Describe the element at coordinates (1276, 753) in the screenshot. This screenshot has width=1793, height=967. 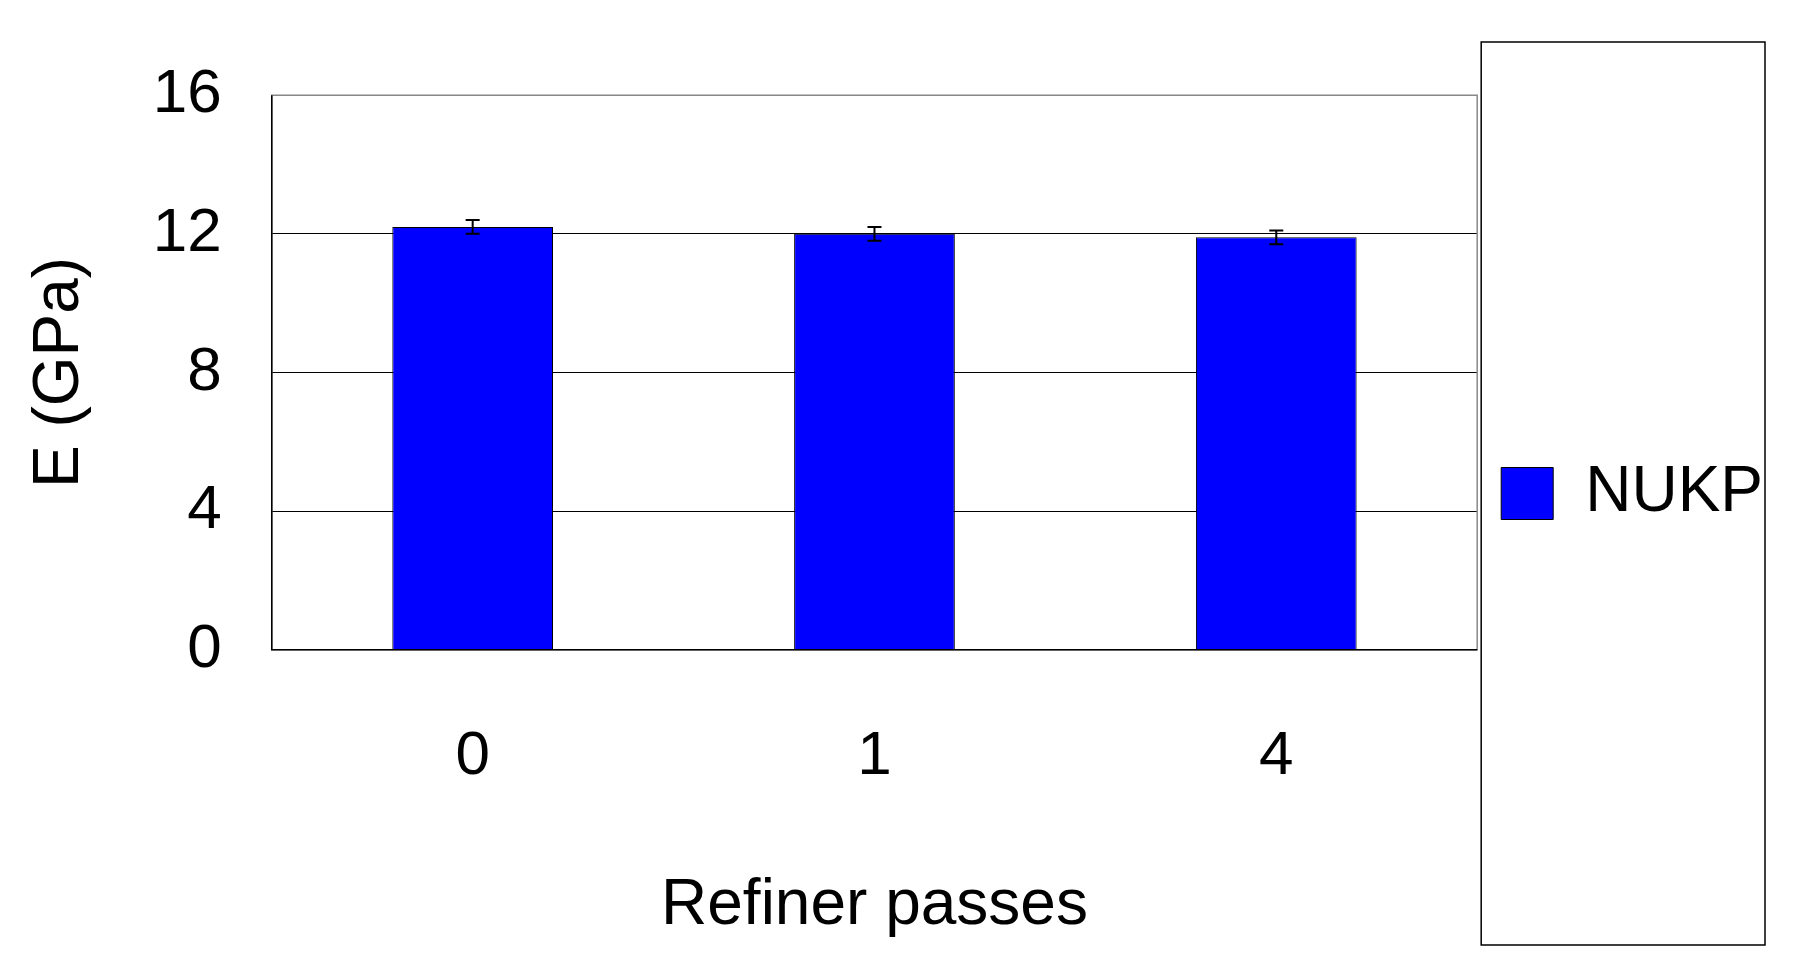
I see `x-tick-label: 4` at that location.